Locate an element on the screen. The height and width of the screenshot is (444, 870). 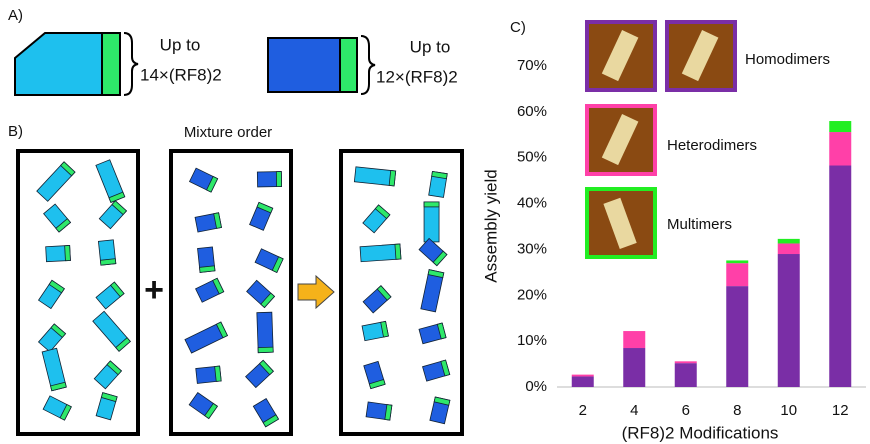
legend-label: Multimers is located at coordinates (699, 224).